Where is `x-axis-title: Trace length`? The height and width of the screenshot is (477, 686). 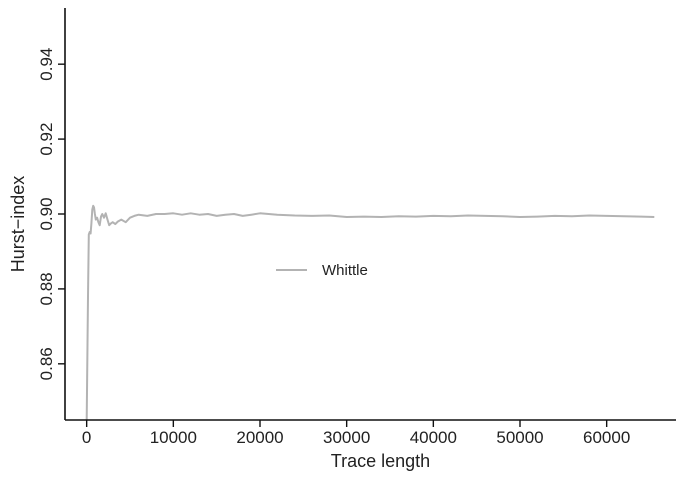
x-axis-title: Trace length is located at coordinates (380, 461).